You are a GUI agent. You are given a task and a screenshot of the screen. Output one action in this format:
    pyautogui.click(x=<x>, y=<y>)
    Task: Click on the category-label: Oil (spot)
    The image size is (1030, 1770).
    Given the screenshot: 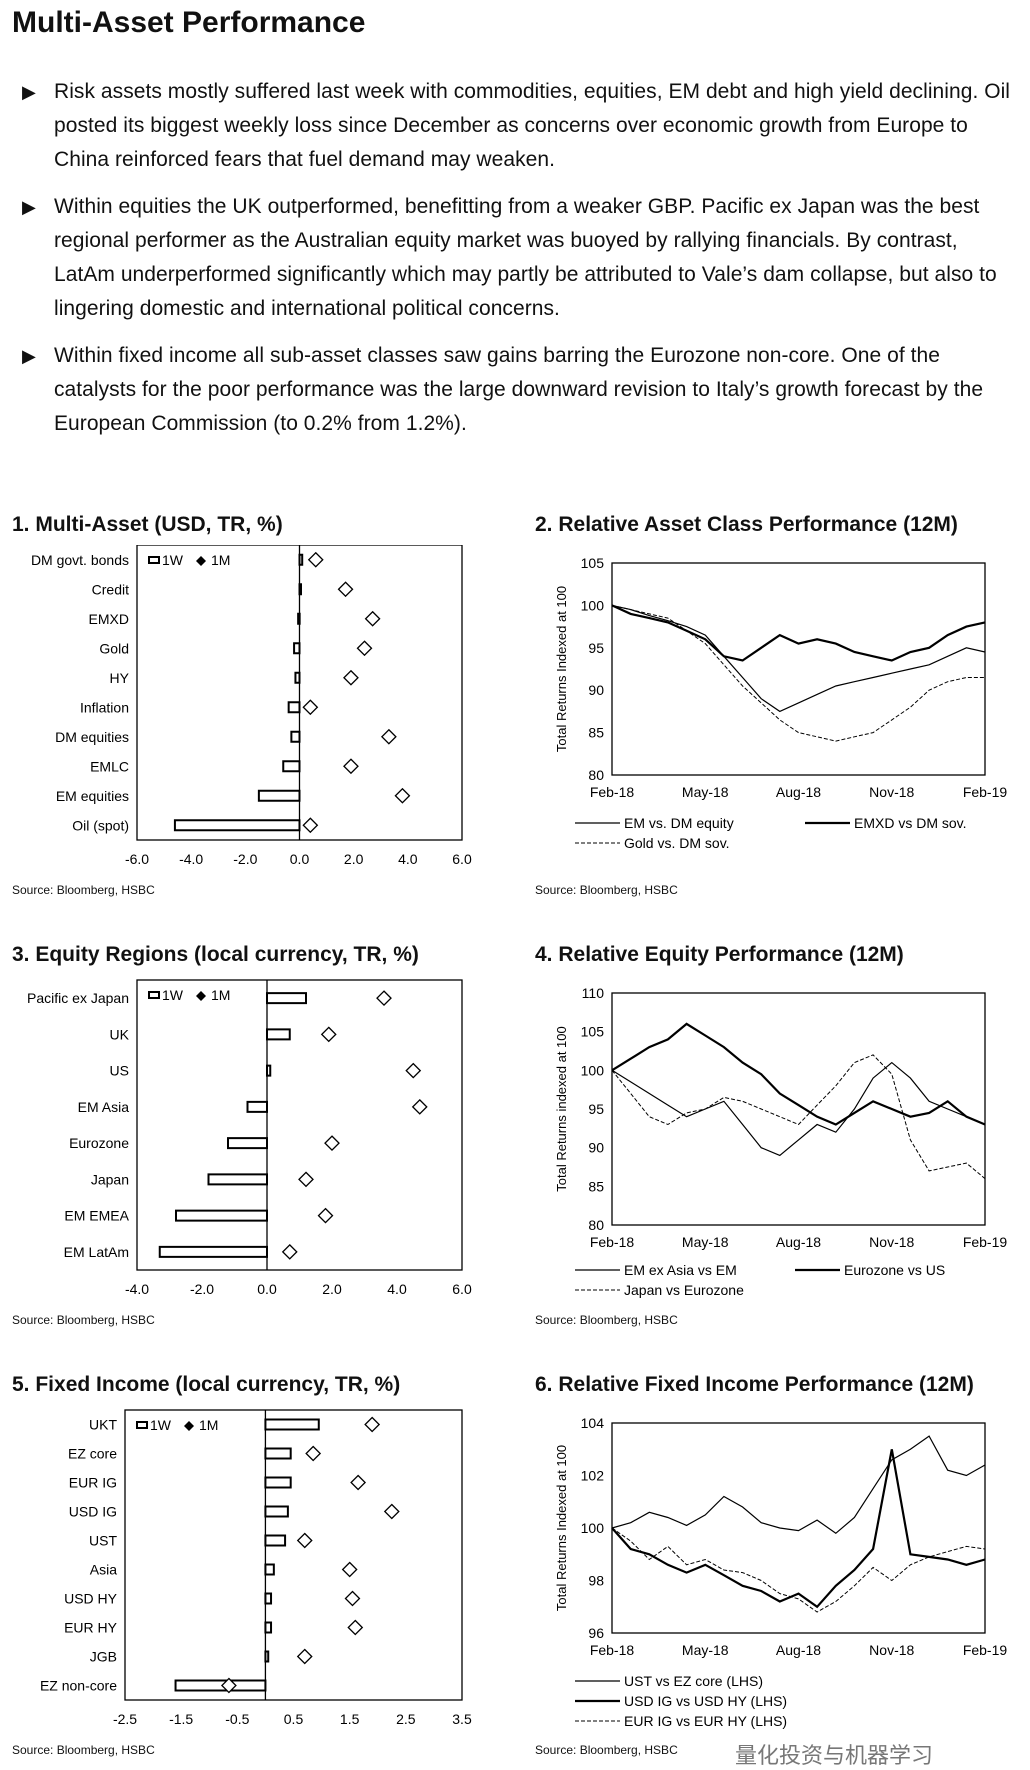 What is the action you would take?
    pyautogui.click(x=100, y=825)
    